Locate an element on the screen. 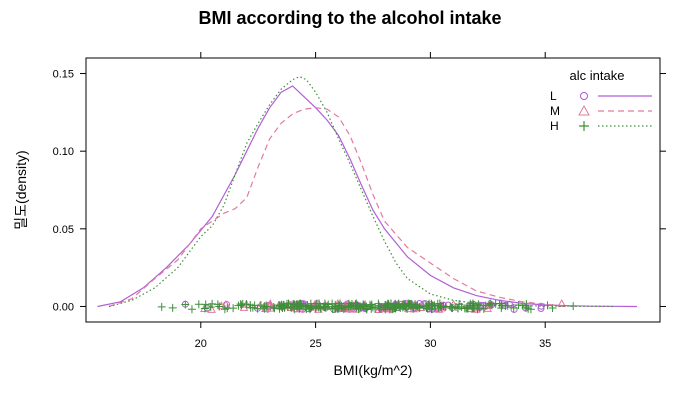 The height and width of the screenshot is (400, 700). legend-label-m: M is located at coordinates (555, 111).